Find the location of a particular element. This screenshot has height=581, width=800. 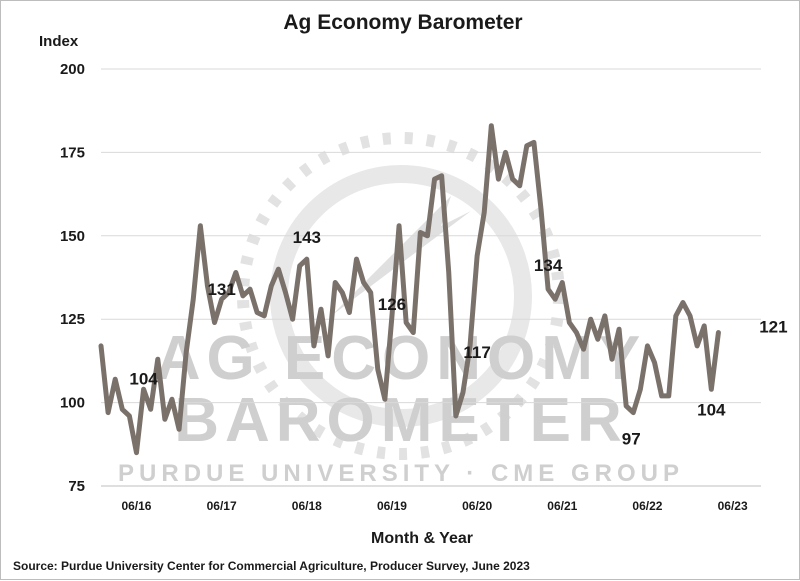

y-tick-labels: 75 100 125 150 175 200 is located at coordinates (72, 278).